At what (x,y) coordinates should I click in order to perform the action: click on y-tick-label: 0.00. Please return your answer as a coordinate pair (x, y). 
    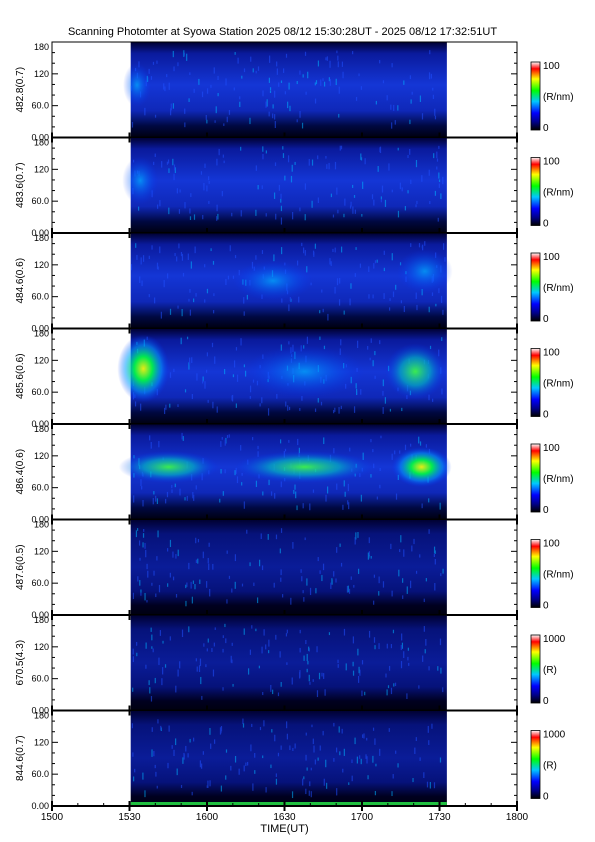
    Looking at the image, I should click on (40, 138).